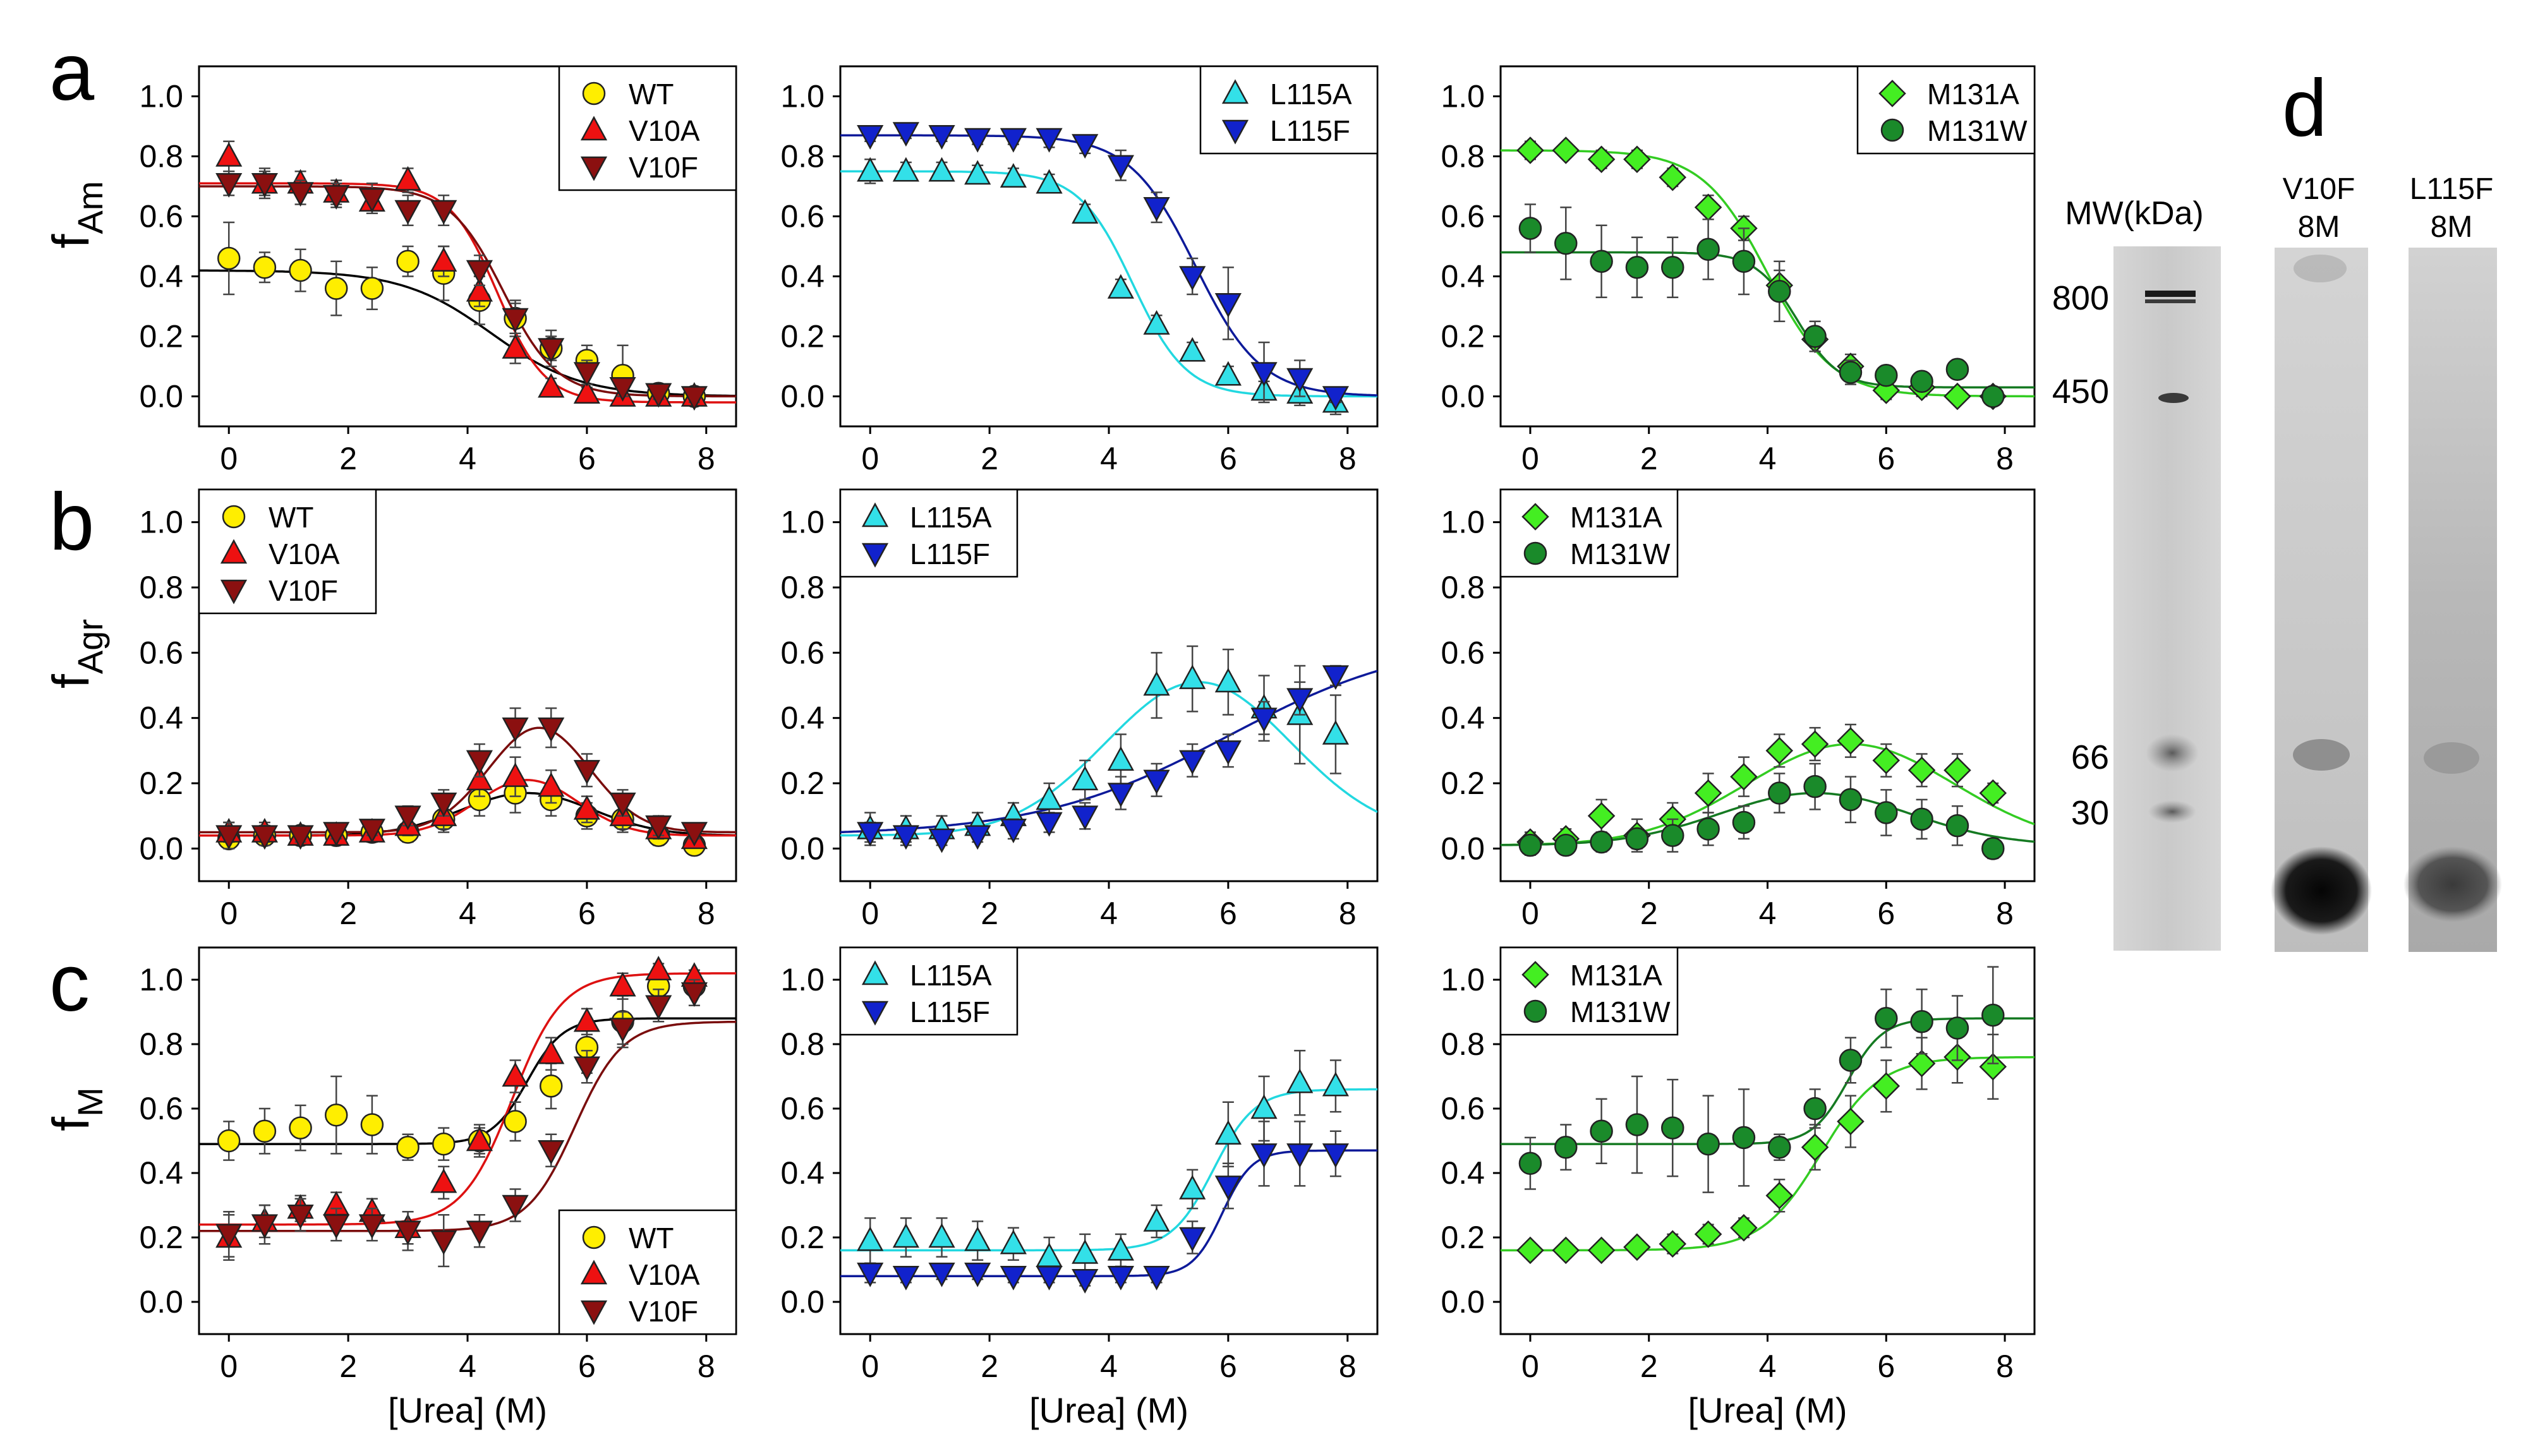 Image resolution: width=2521 pixels, height=1456 pixels. Describe the element at coordinates (304, 554) in the screenshot. I see `legend-label-v10a: V10A` at that location.